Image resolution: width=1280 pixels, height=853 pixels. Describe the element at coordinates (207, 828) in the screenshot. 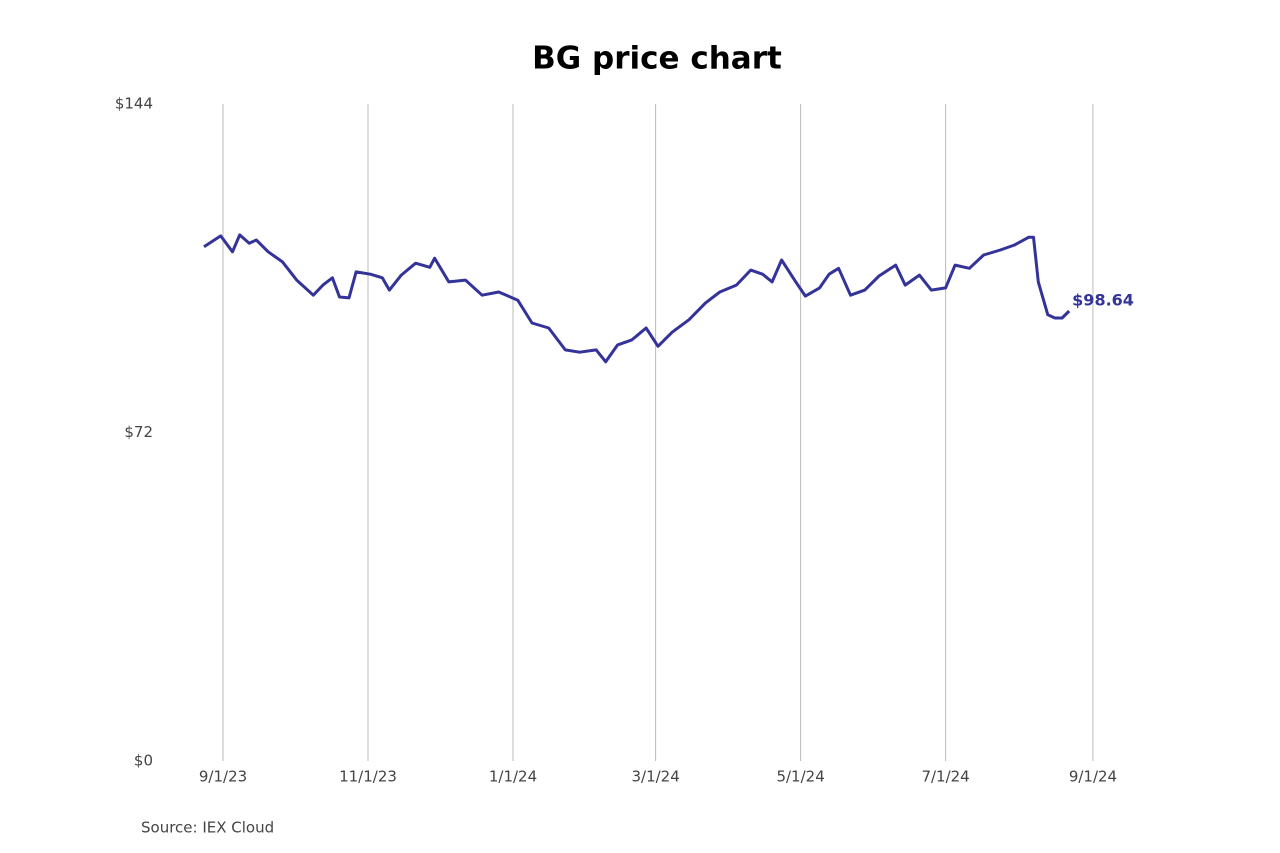

I see `source-note: Source: IEX Cloud` at that location.